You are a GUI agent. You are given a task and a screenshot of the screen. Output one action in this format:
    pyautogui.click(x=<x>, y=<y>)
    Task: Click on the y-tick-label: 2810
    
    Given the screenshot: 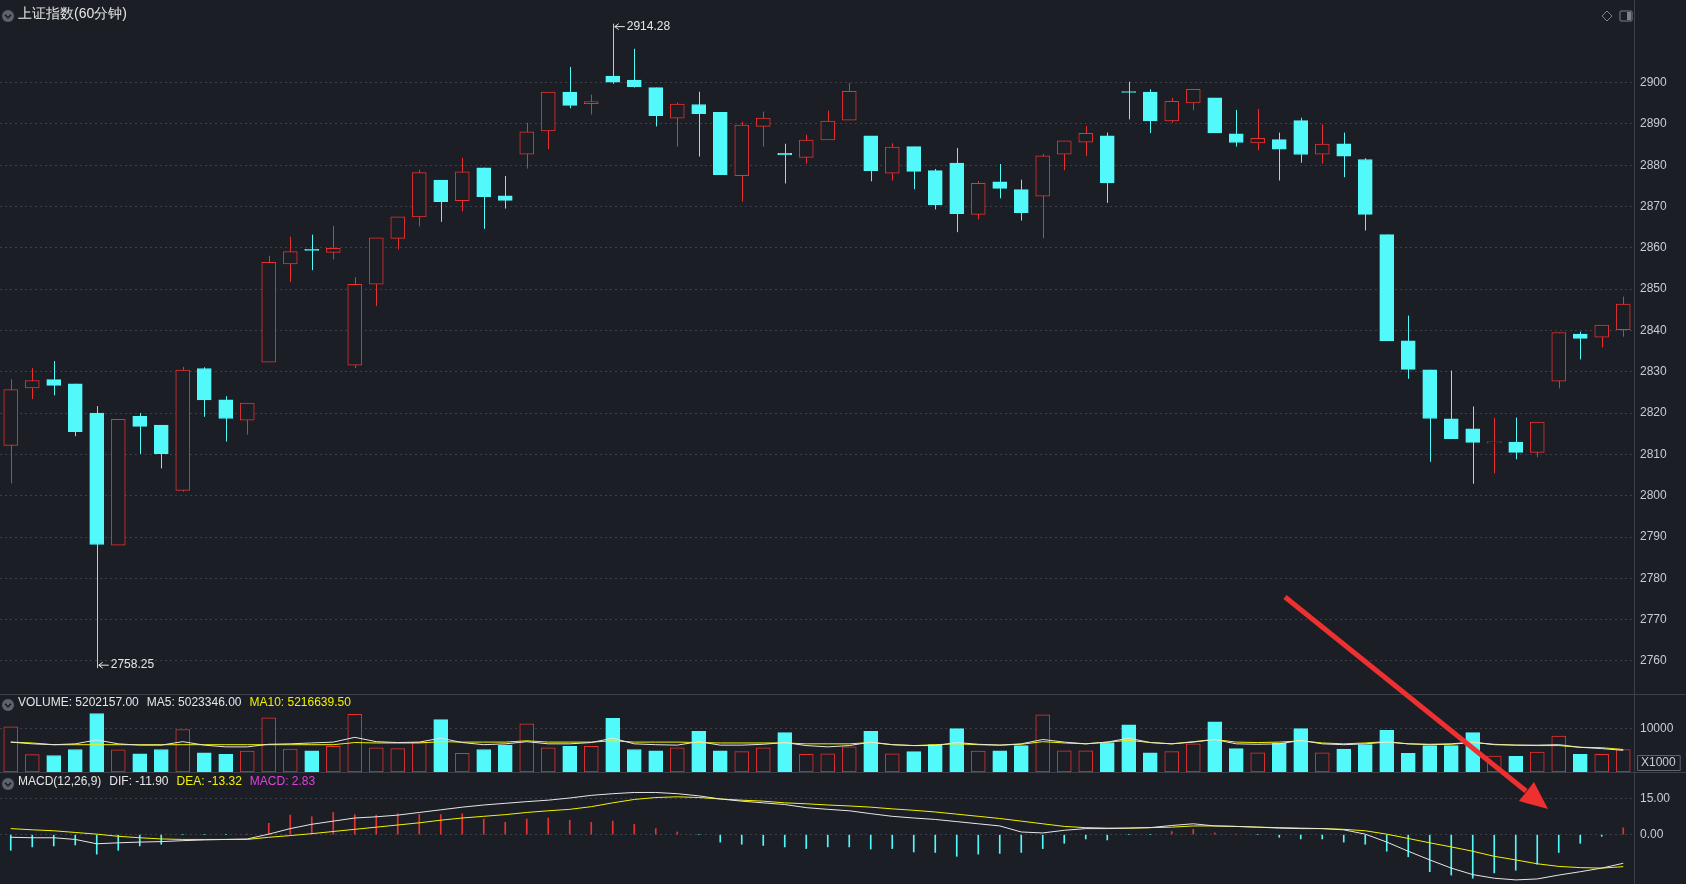 What is the action you would take?
    pyautogui.click(x=1654, y=453)
    